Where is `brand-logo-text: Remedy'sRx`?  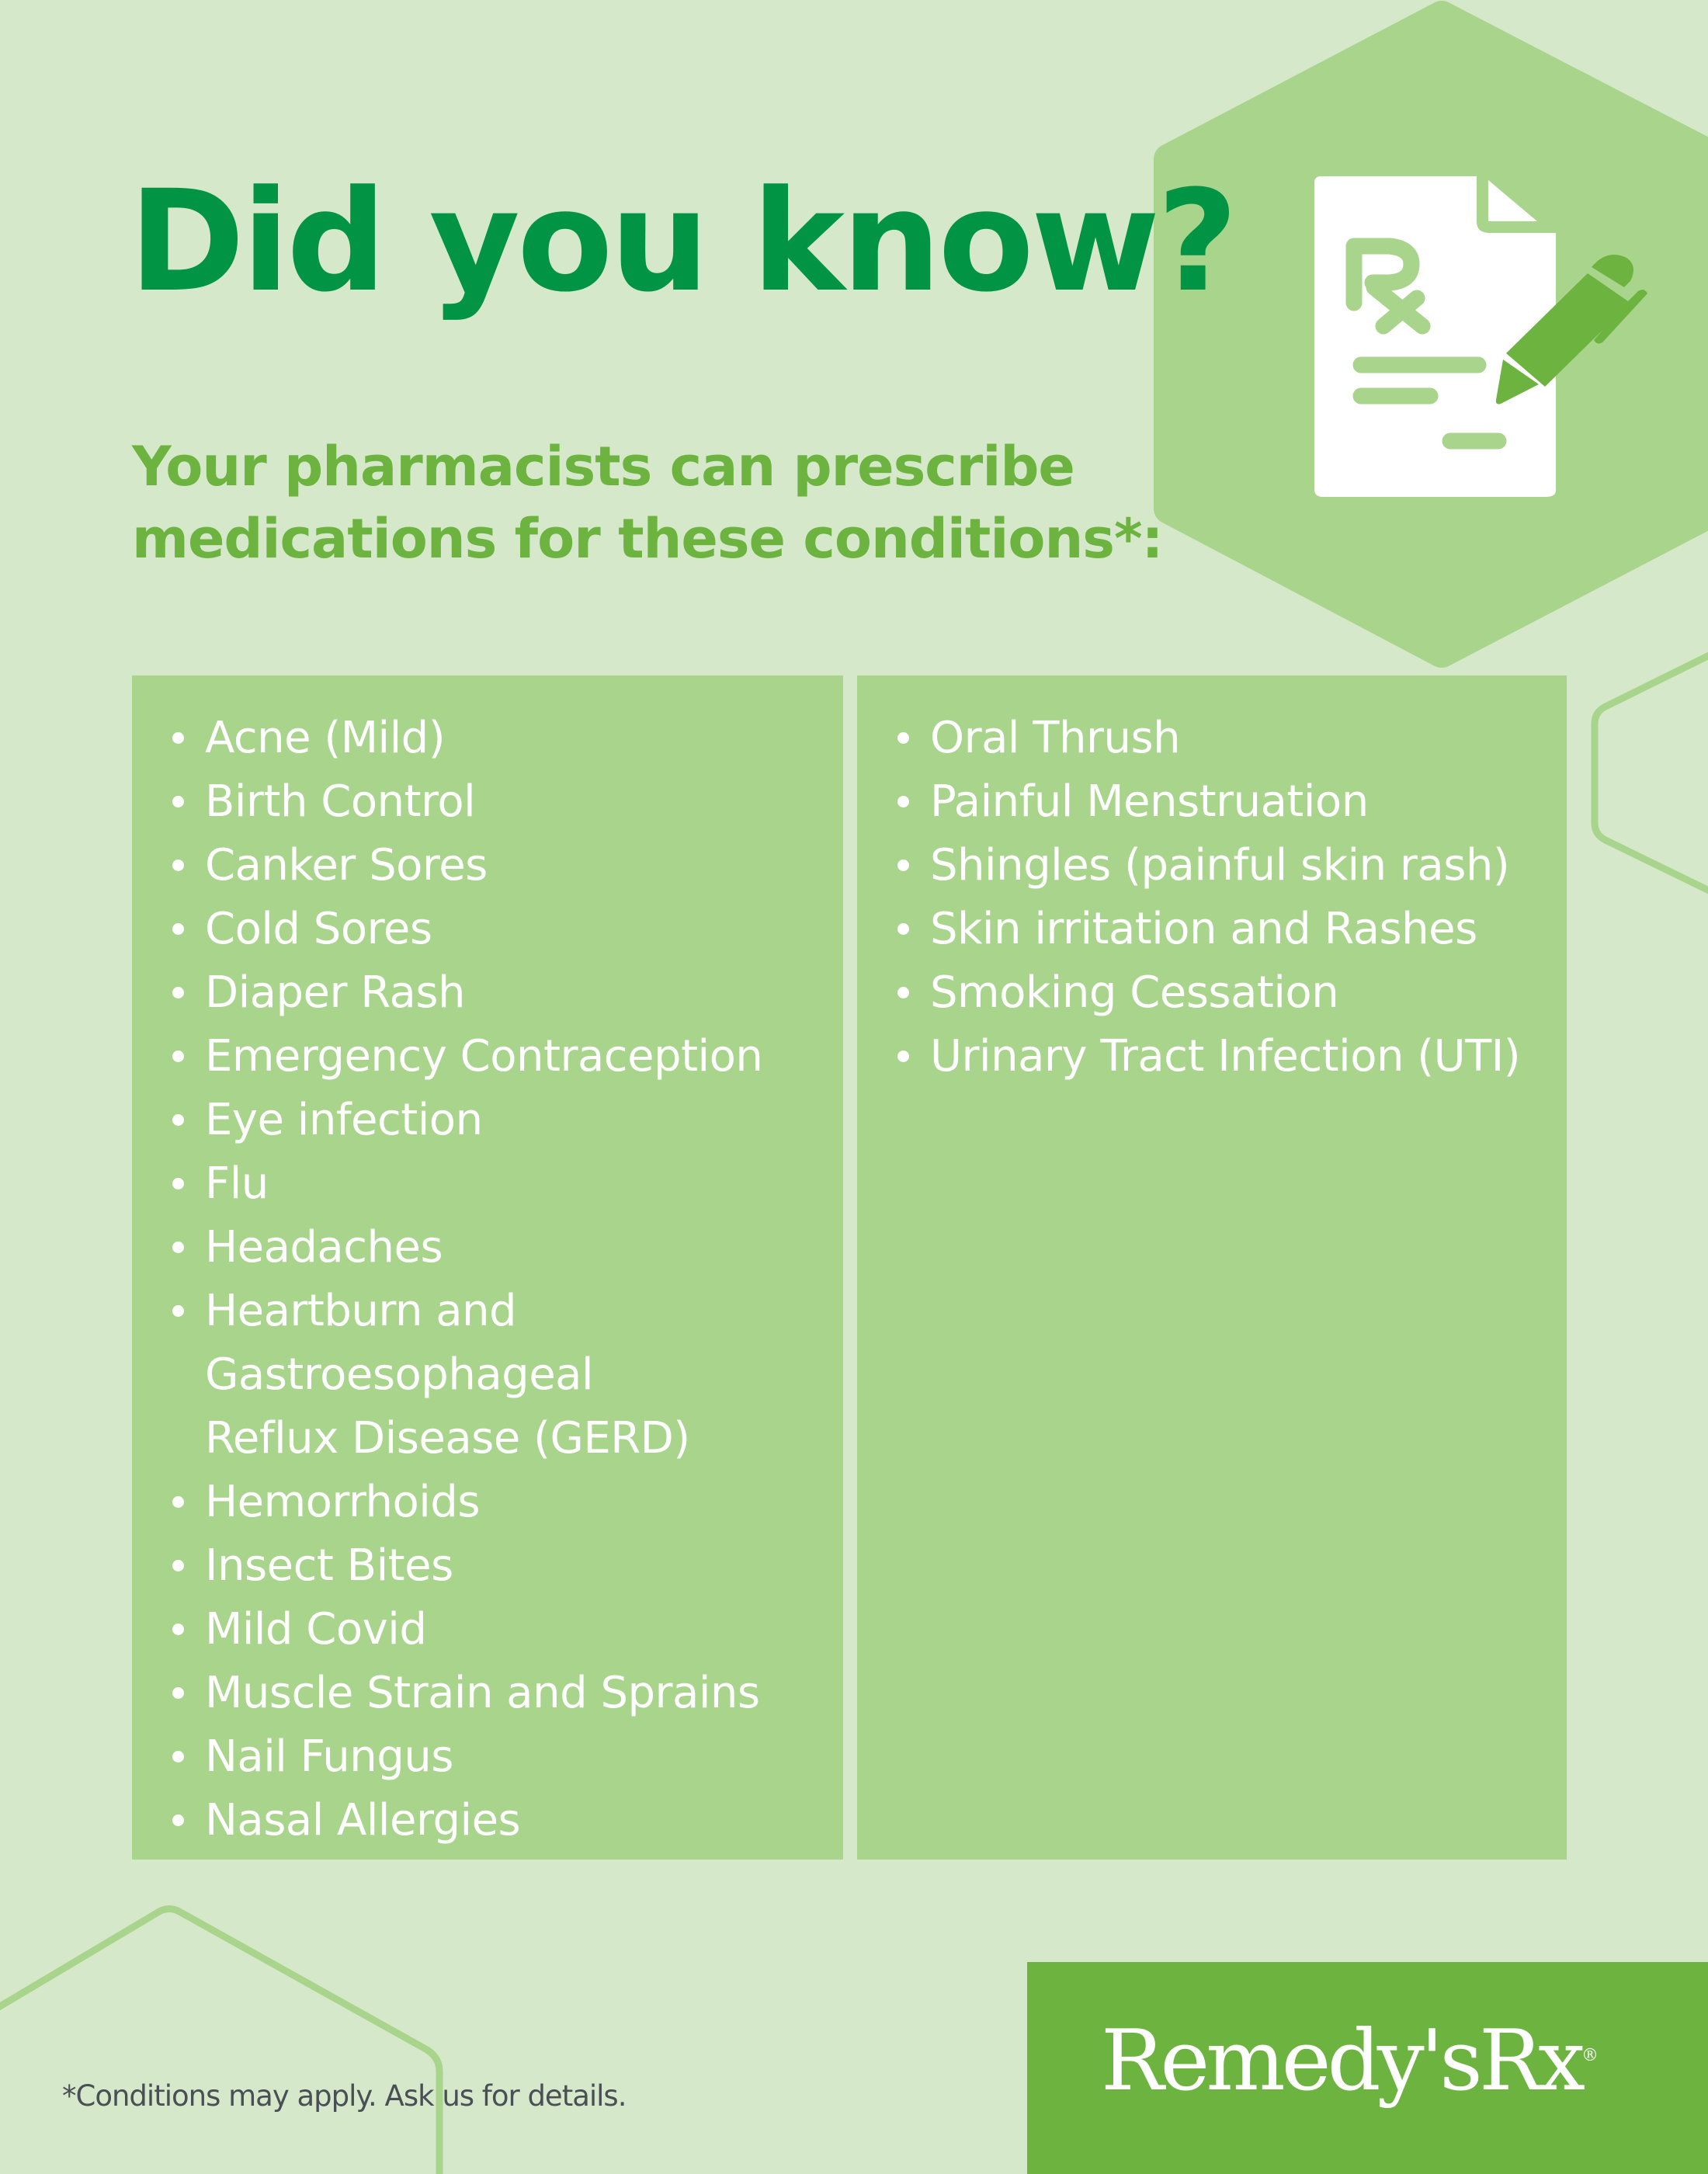
brand-logo-text: Remedy'sRx is located at coordinates (1343, 2062).